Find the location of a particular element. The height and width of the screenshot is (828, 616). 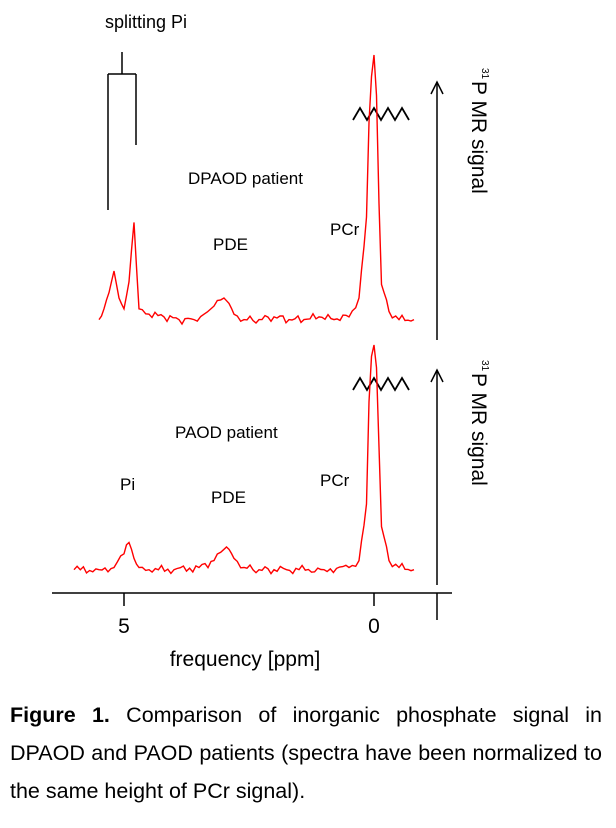

ylabel-bottom-superscript: 31 is located at coordinates (484, 366).